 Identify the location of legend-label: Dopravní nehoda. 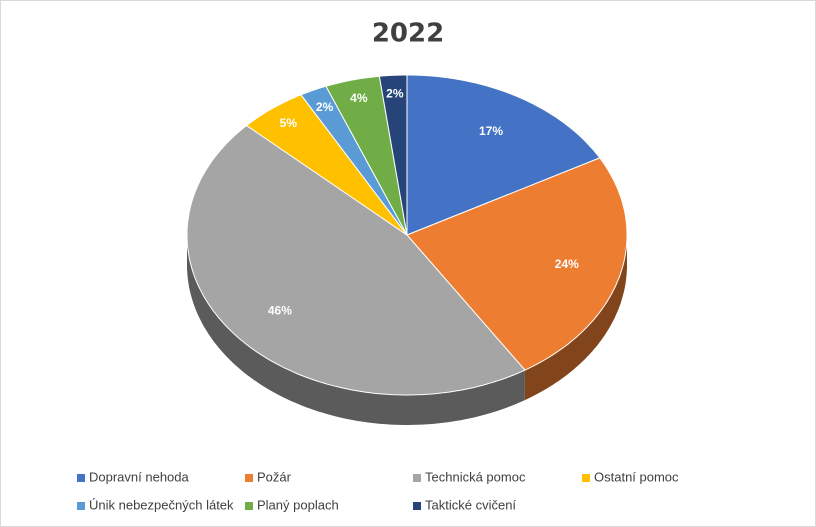
(139, 476).